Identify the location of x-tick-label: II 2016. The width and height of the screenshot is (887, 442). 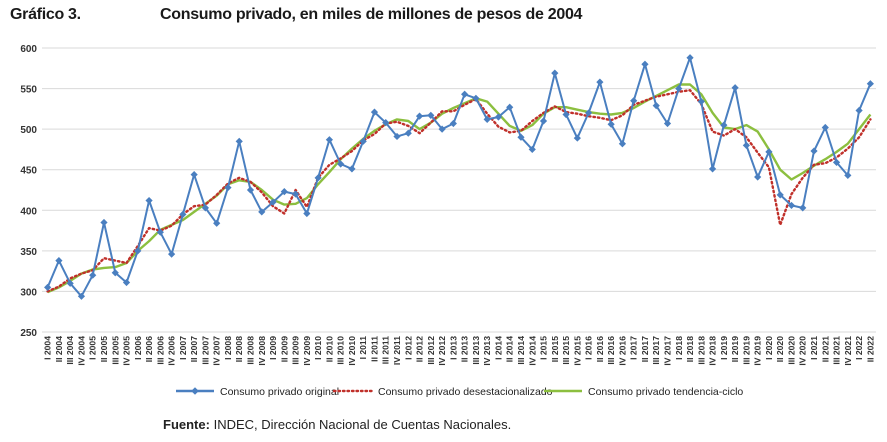
(600, 349).